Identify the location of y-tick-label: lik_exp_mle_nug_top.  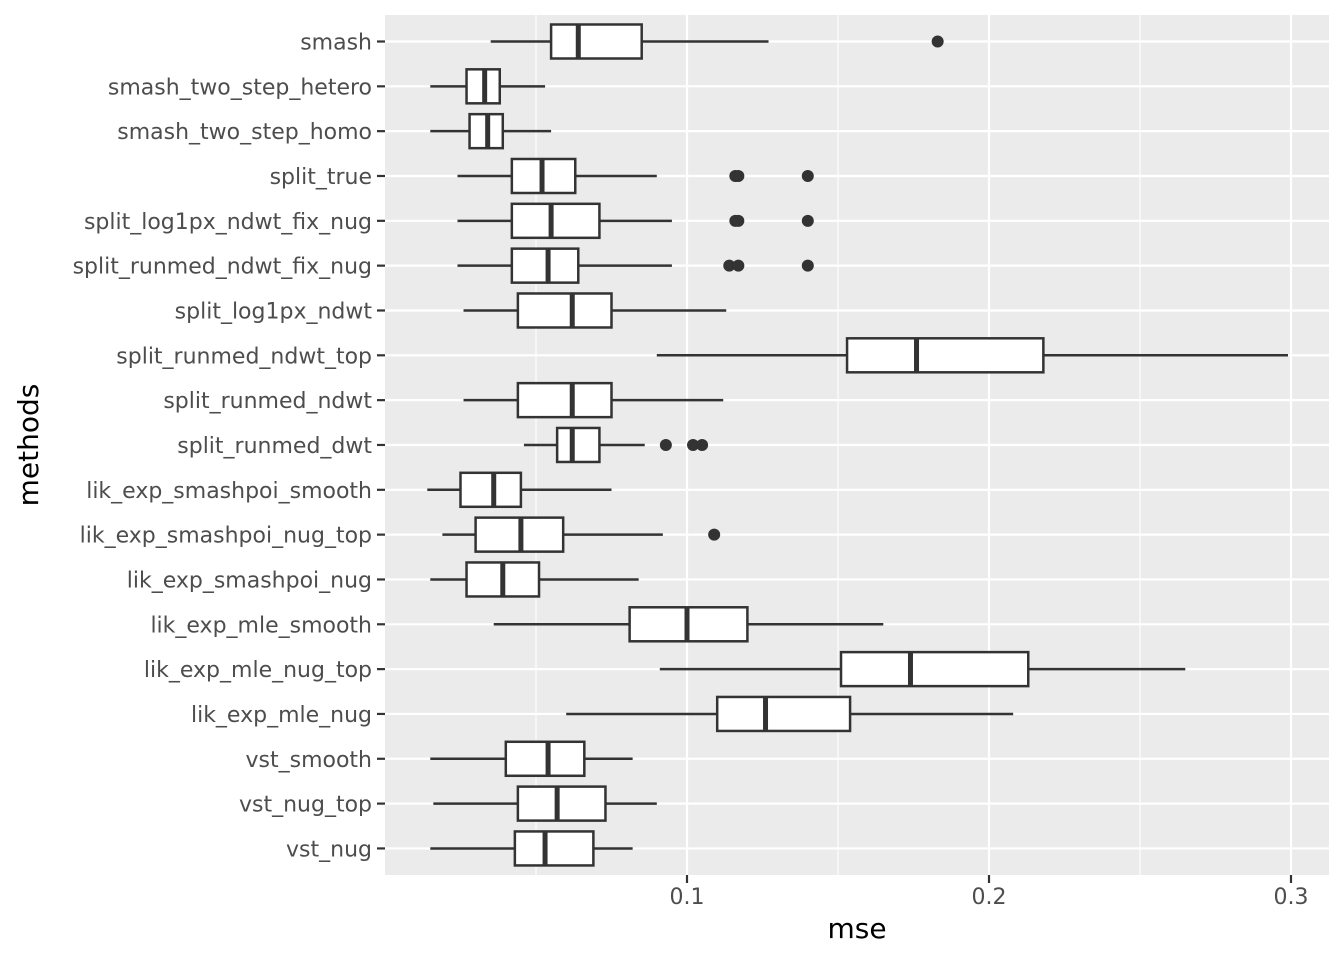
(258, 670).